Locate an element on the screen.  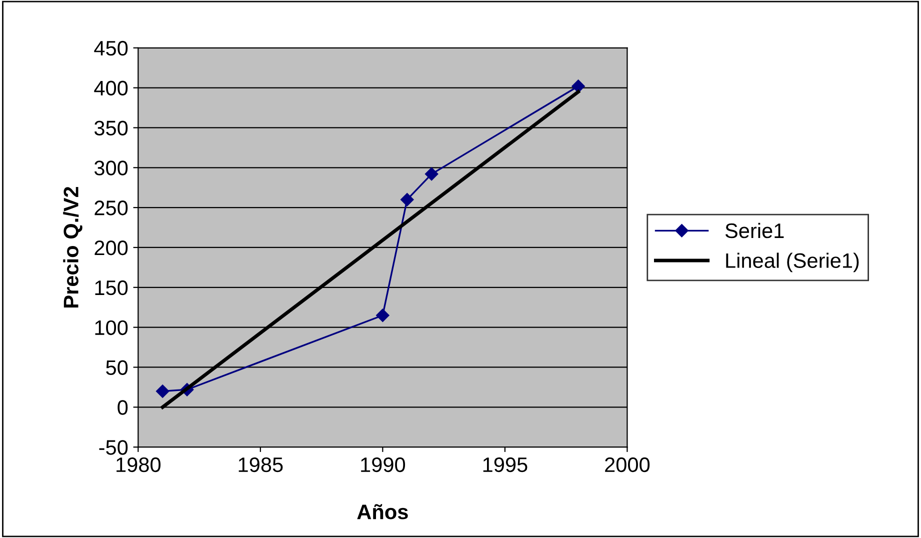
y-tick-label: 100 is located at coordinates (111, 328).